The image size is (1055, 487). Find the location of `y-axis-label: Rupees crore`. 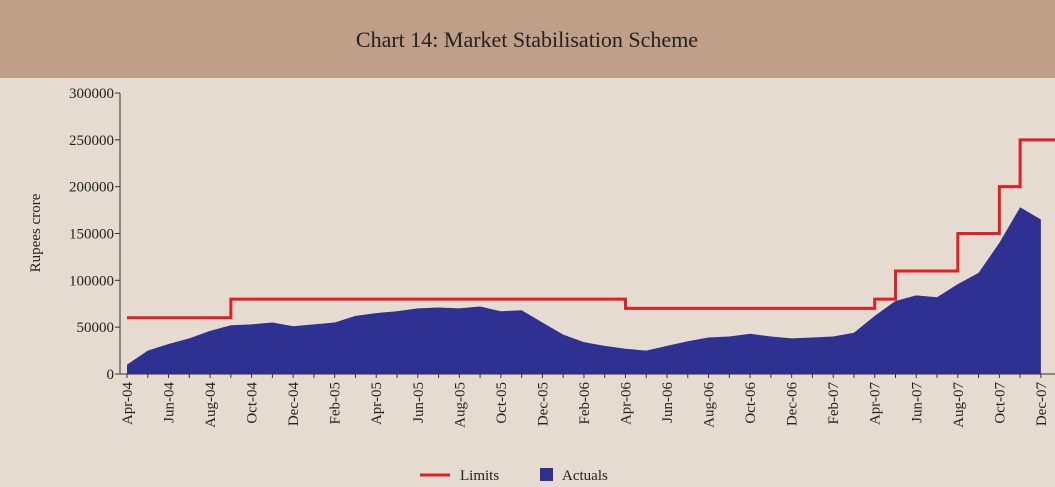

y-axis-label: Rupees crore is located at coordinates (36, 232).